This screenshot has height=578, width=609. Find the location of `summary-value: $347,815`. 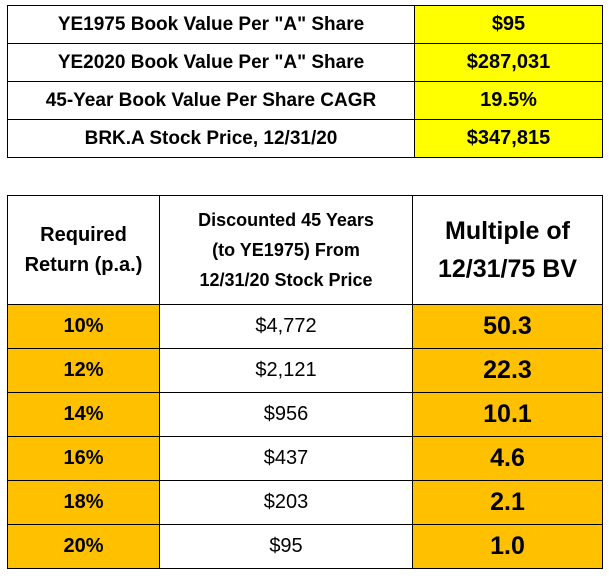

summary-value: $347,815 is located at coordinates (508, 138).